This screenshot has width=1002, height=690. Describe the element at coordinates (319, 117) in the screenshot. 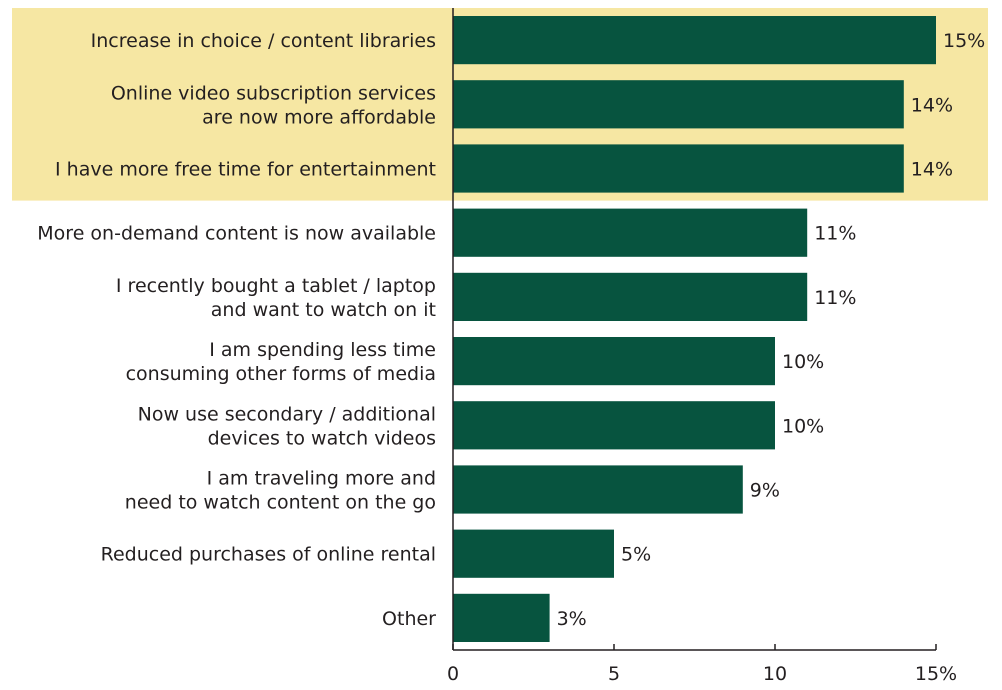

I see `category-label-line: are now more affordable` at that location.